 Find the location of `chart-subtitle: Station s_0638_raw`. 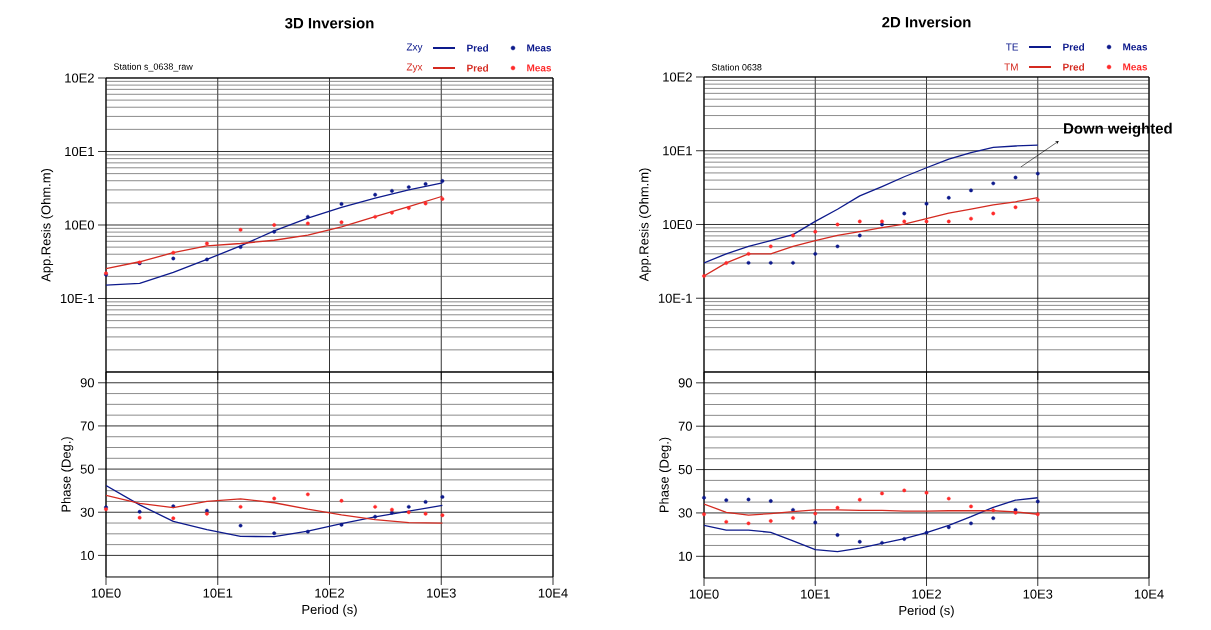

chart-subtitle: Station s_0638_raw is located at coordinates (153, 67).